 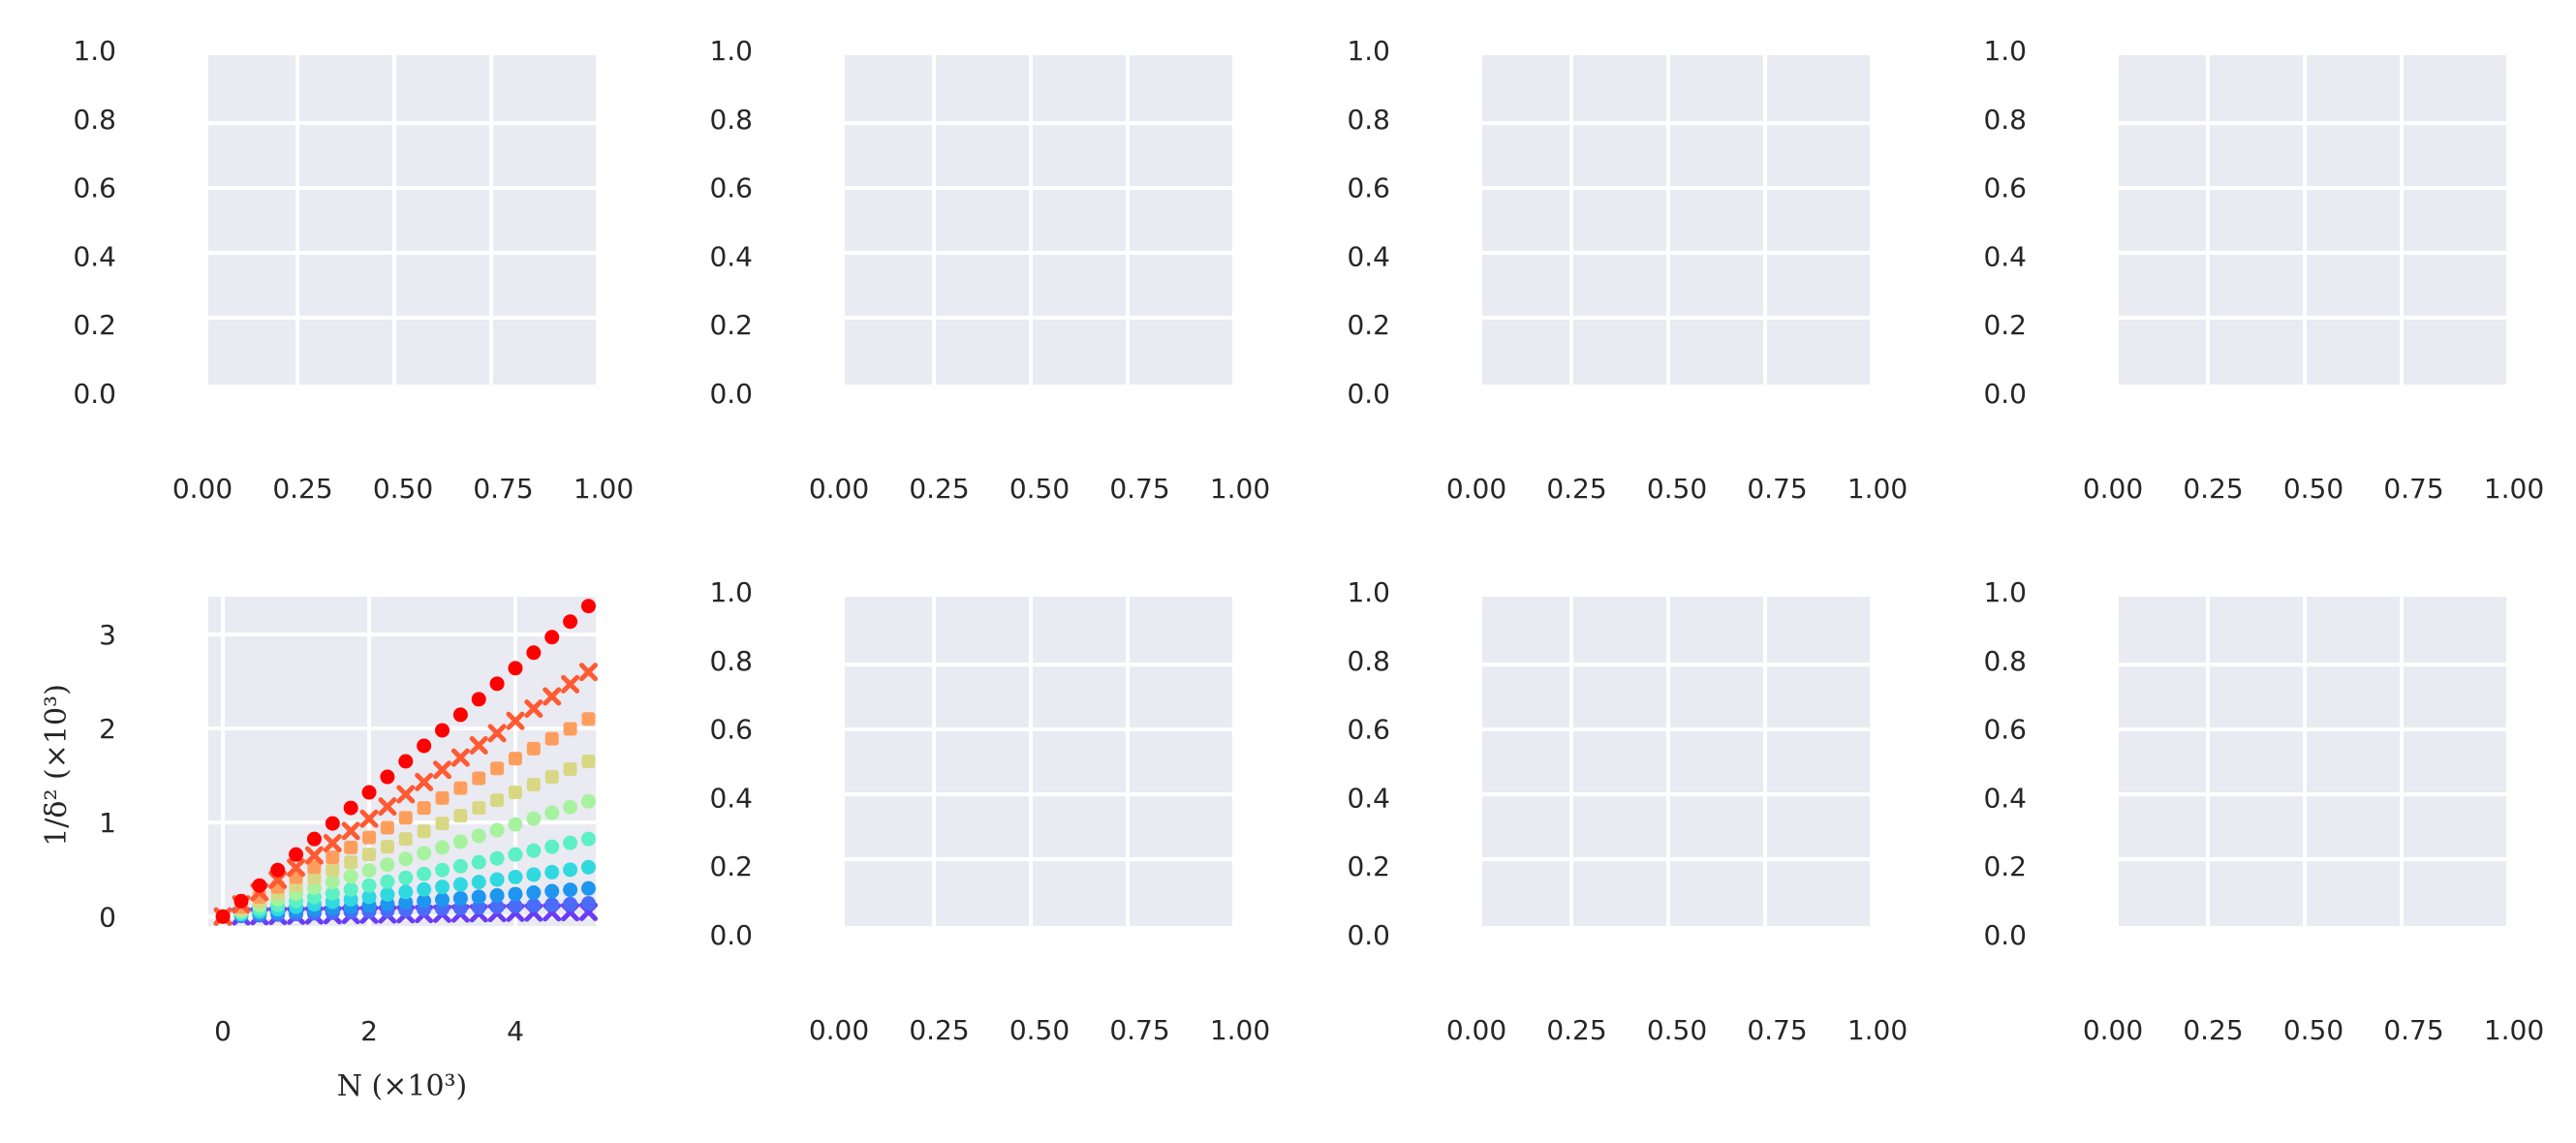 I want to click on subplot-3: 0.0 0.2 0.4 0.6 0.8 1.0 0.00 0.25 0.50 0.75 1.00, so click(x=1627, y=270).